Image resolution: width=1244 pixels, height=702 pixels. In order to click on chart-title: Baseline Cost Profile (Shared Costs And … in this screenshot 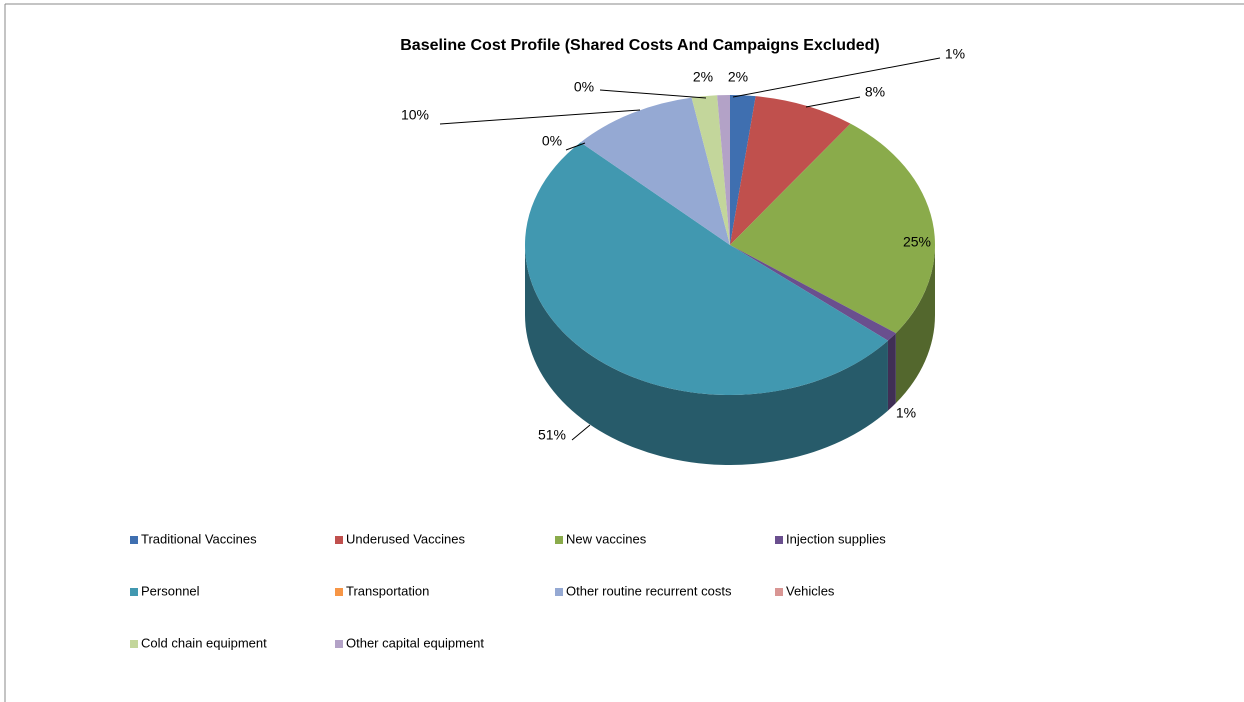, I will do `click(640, 45)`.